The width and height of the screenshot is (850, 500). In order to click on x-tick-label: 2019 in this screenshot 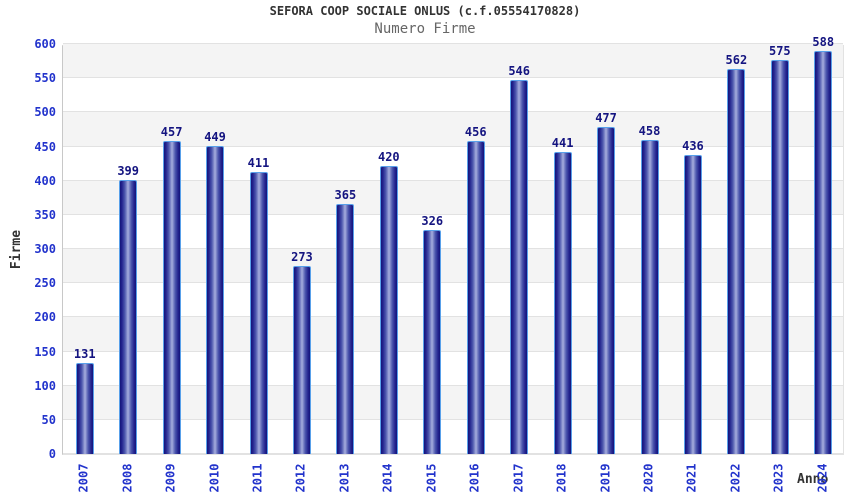, I will do `click(605, 478)`.